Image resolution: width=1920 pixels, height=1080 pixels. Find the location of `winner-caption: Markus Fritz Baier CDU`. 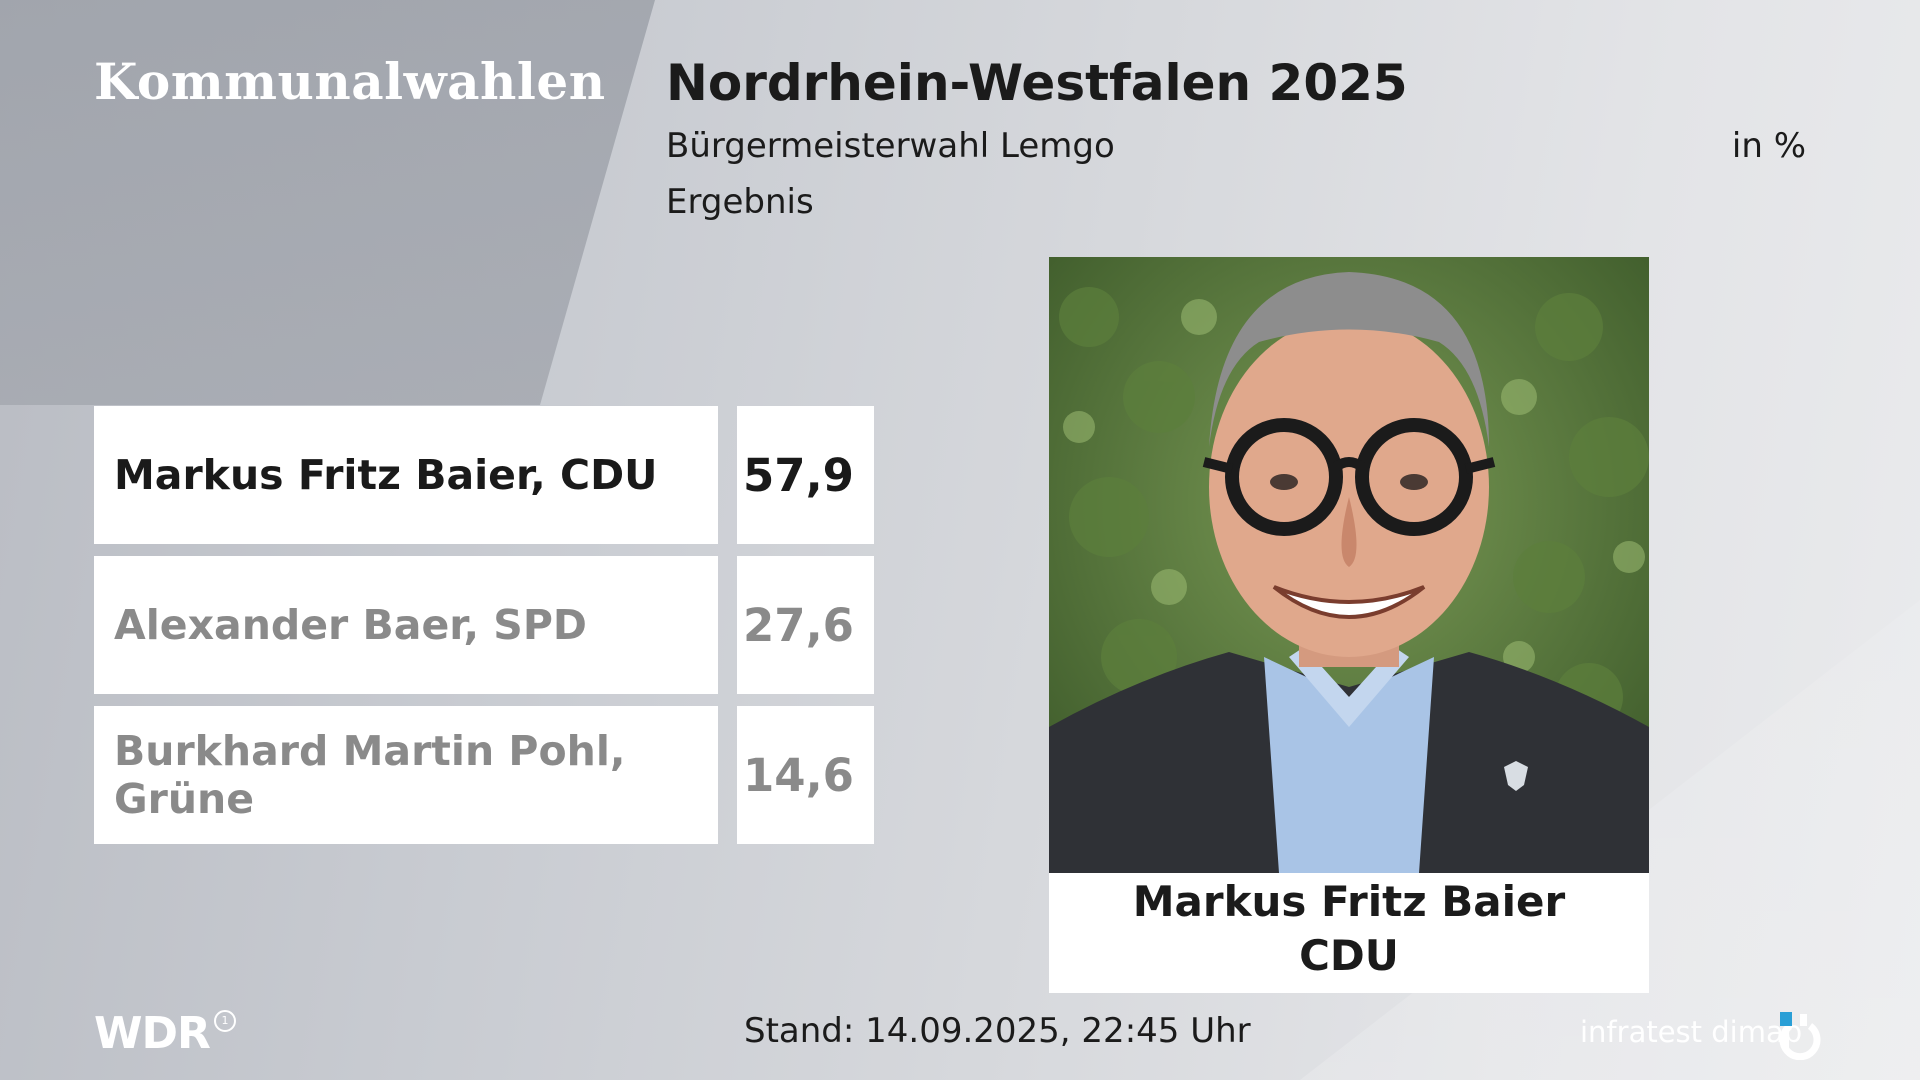

winner-caption: Markus Fritz Baier CDU is located at coordinates (1349, 933).